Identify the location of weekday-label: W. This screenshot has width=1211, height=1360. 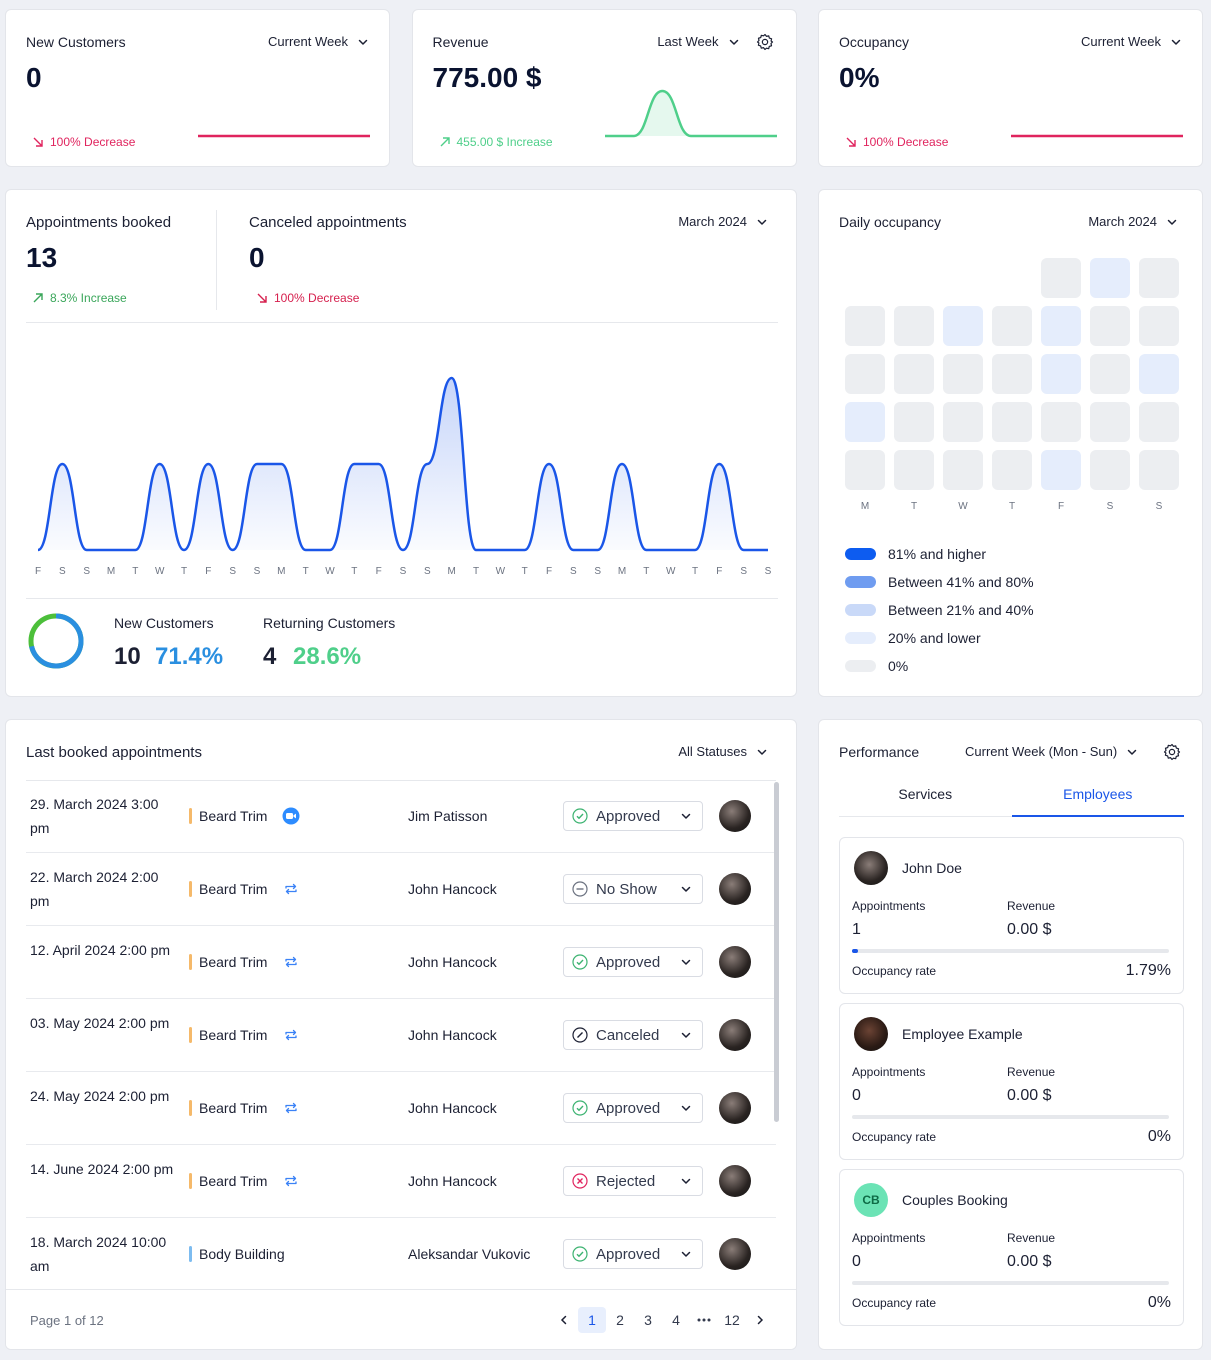
(963, 506).